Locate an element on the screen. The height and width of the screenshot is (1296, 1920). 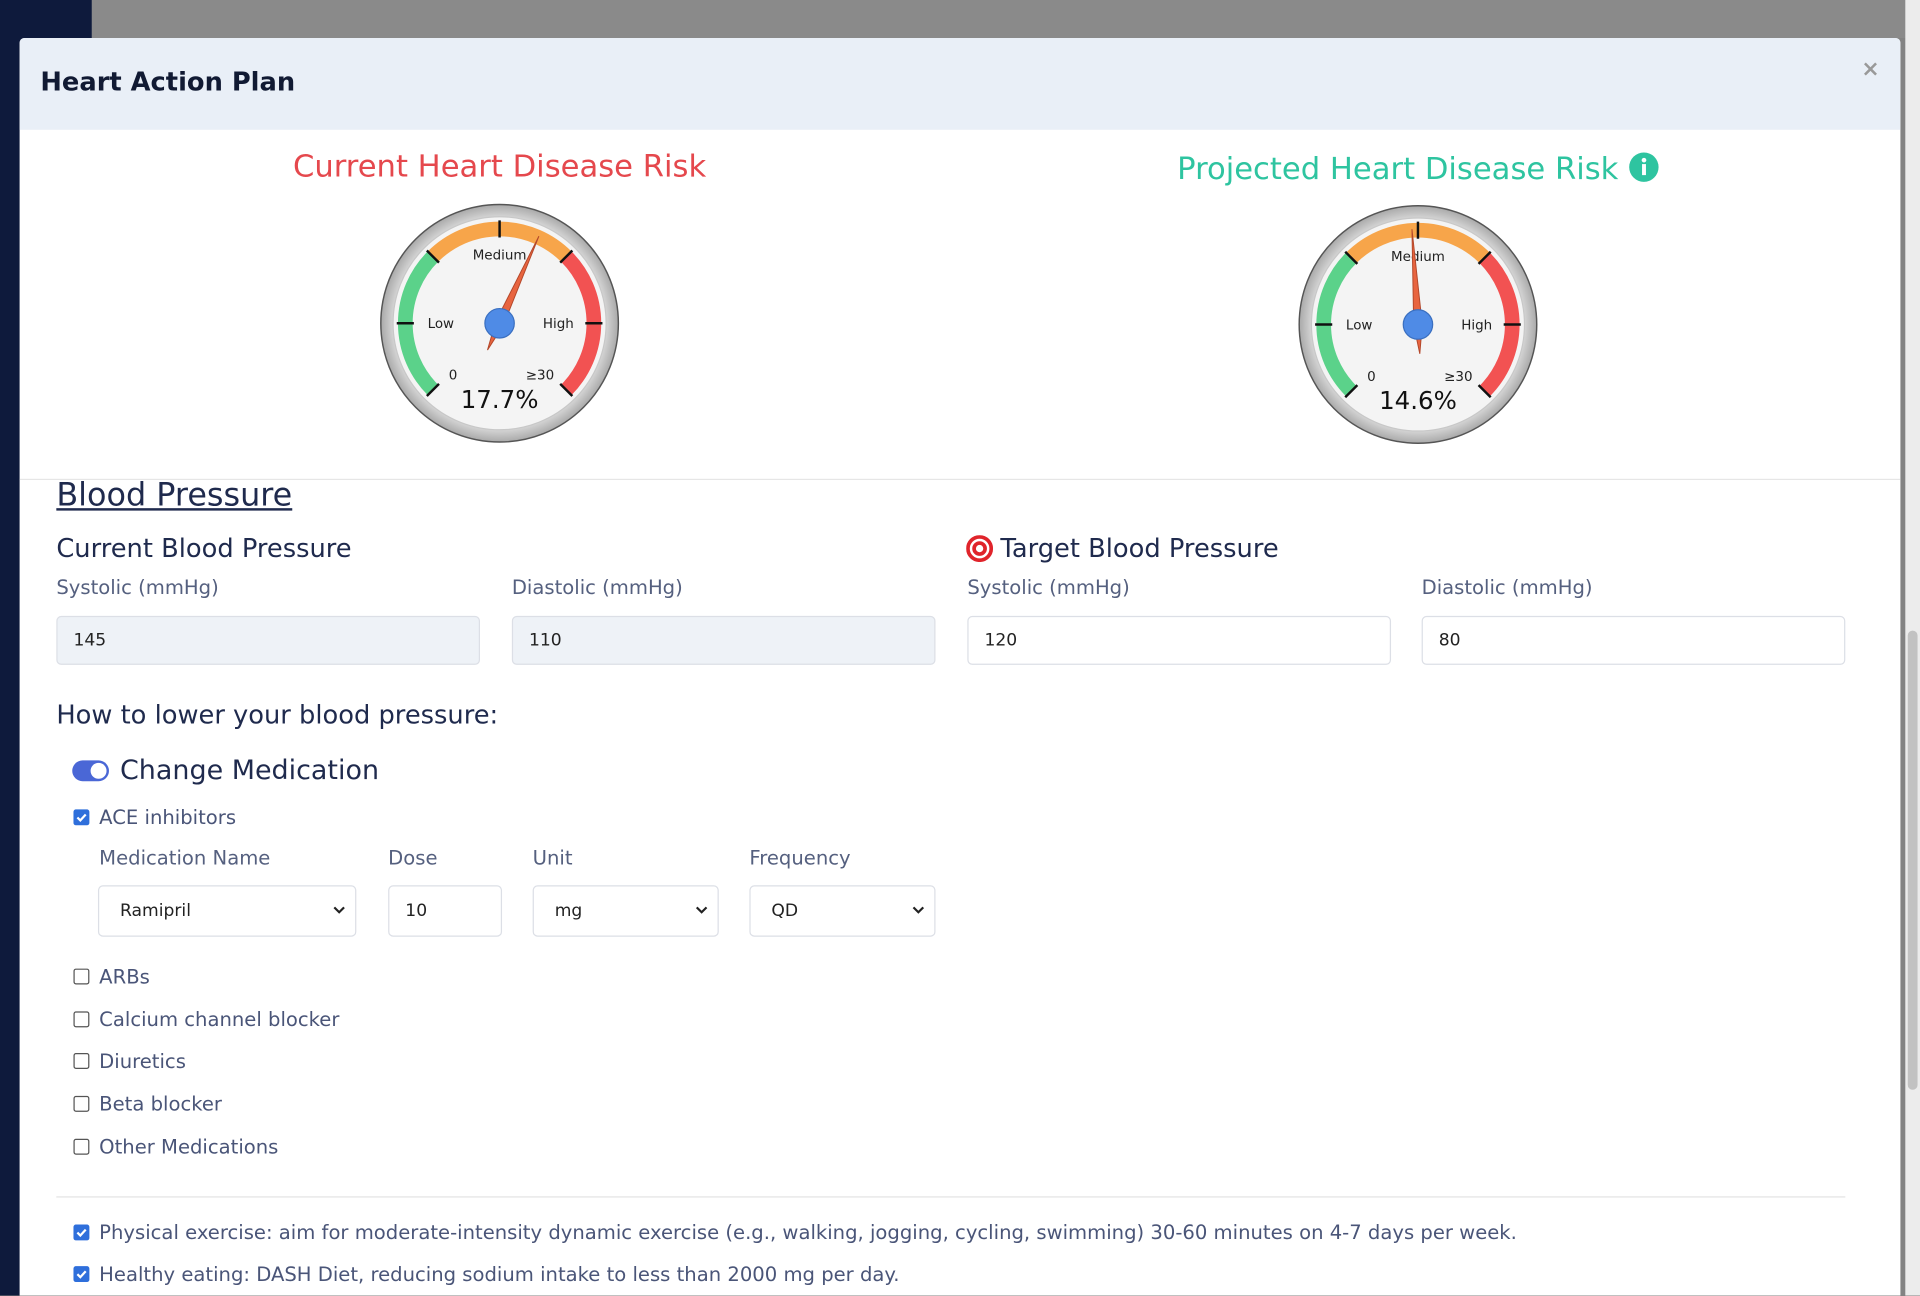
subsection-title: How to lower your blood pressure: is located at coordinates (277, 715).